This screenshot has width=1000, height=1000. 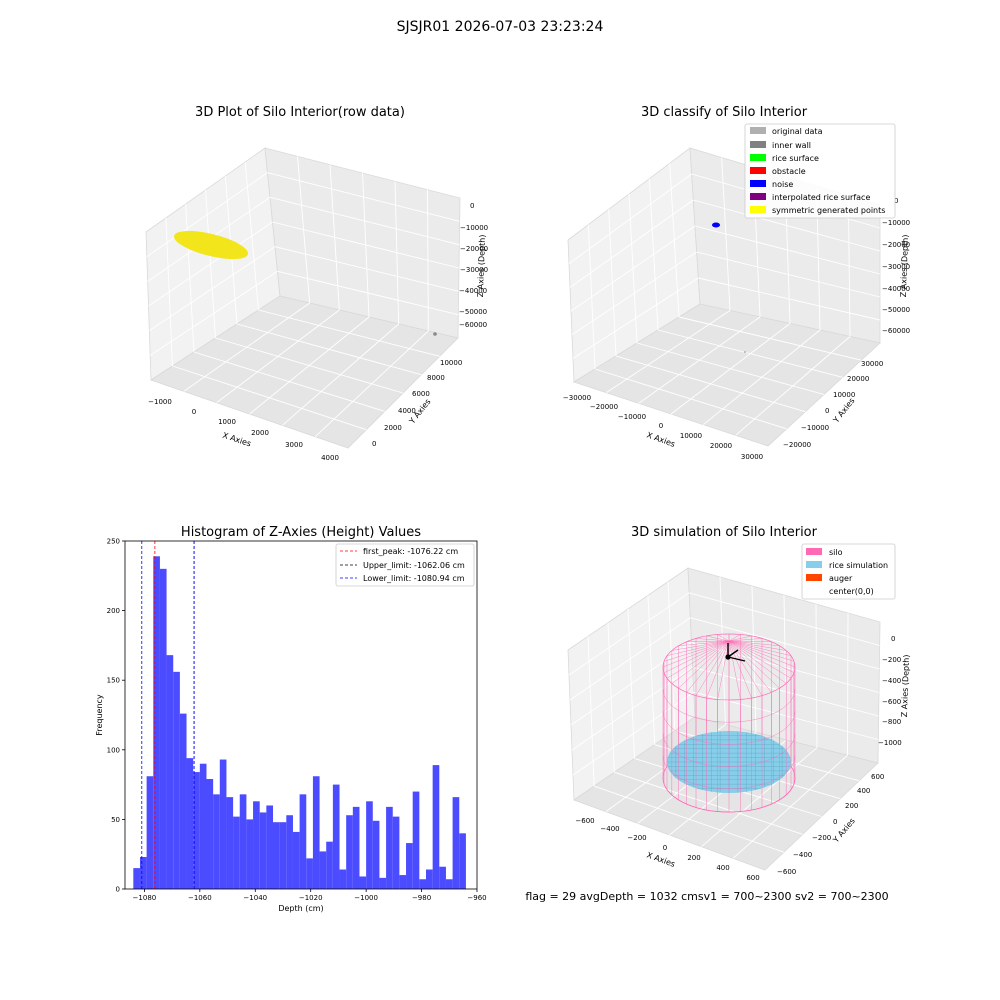 What do you see at coordinates (814, 577) in the screenshot?
I see `legend-swatch-auger` at bounding box center [814, 577].